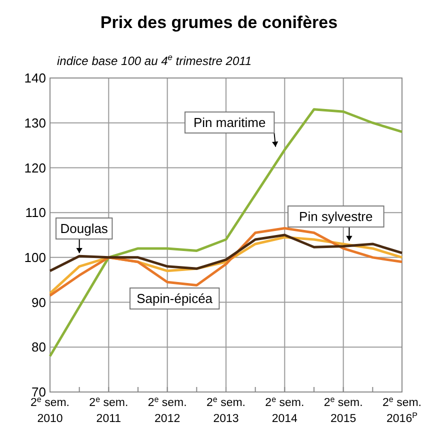 Image resolution: width=438 pixels, height=440 pixels. I want to click on x-tick-label: 2$^{e}$ sem. 2013, so click(226, 409).